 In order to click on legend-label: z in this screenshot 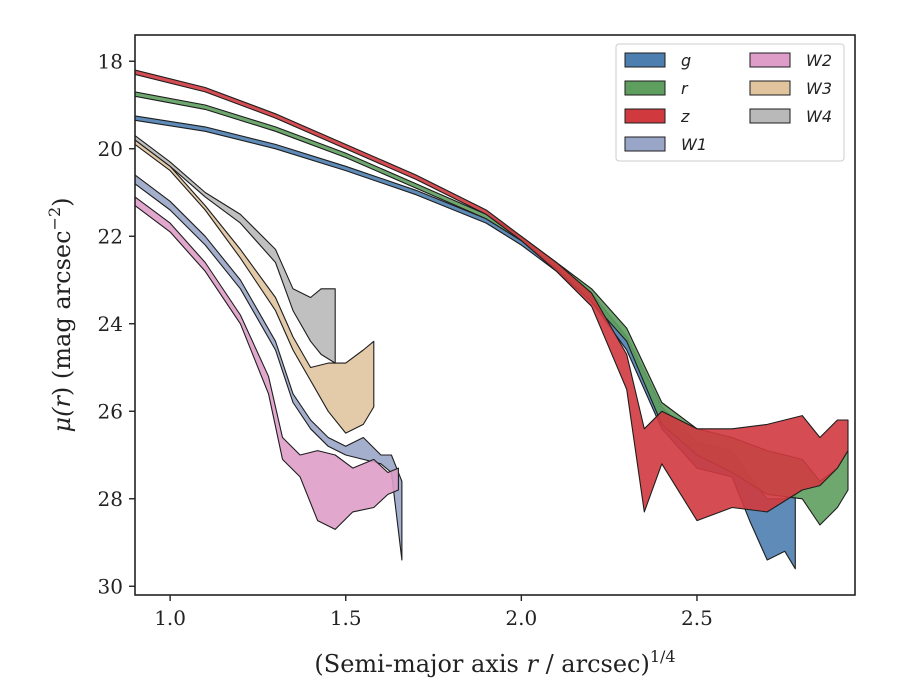, I will do `click(685, 116)`.